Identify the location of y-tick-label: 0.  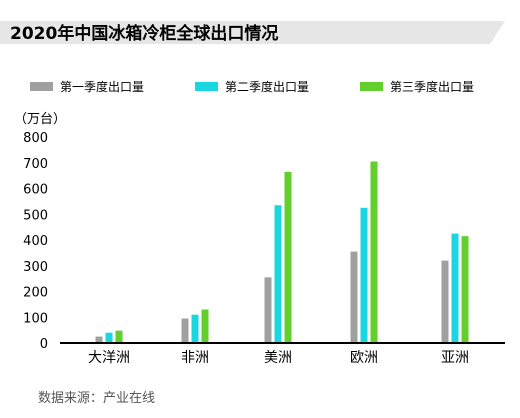
(44, 344).